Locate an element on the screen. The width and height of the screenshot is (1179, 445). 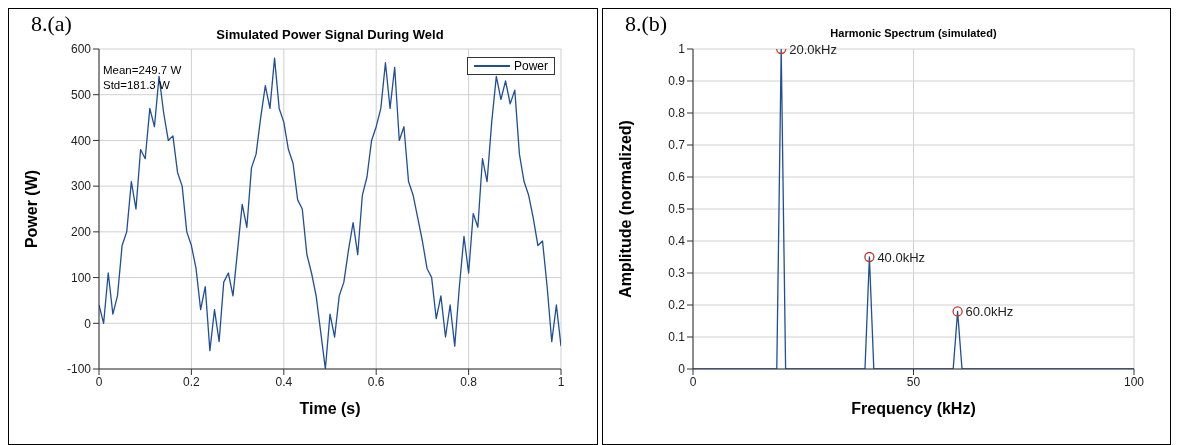
y-tick-label: 0.1 is located at coordinates (677, 337).